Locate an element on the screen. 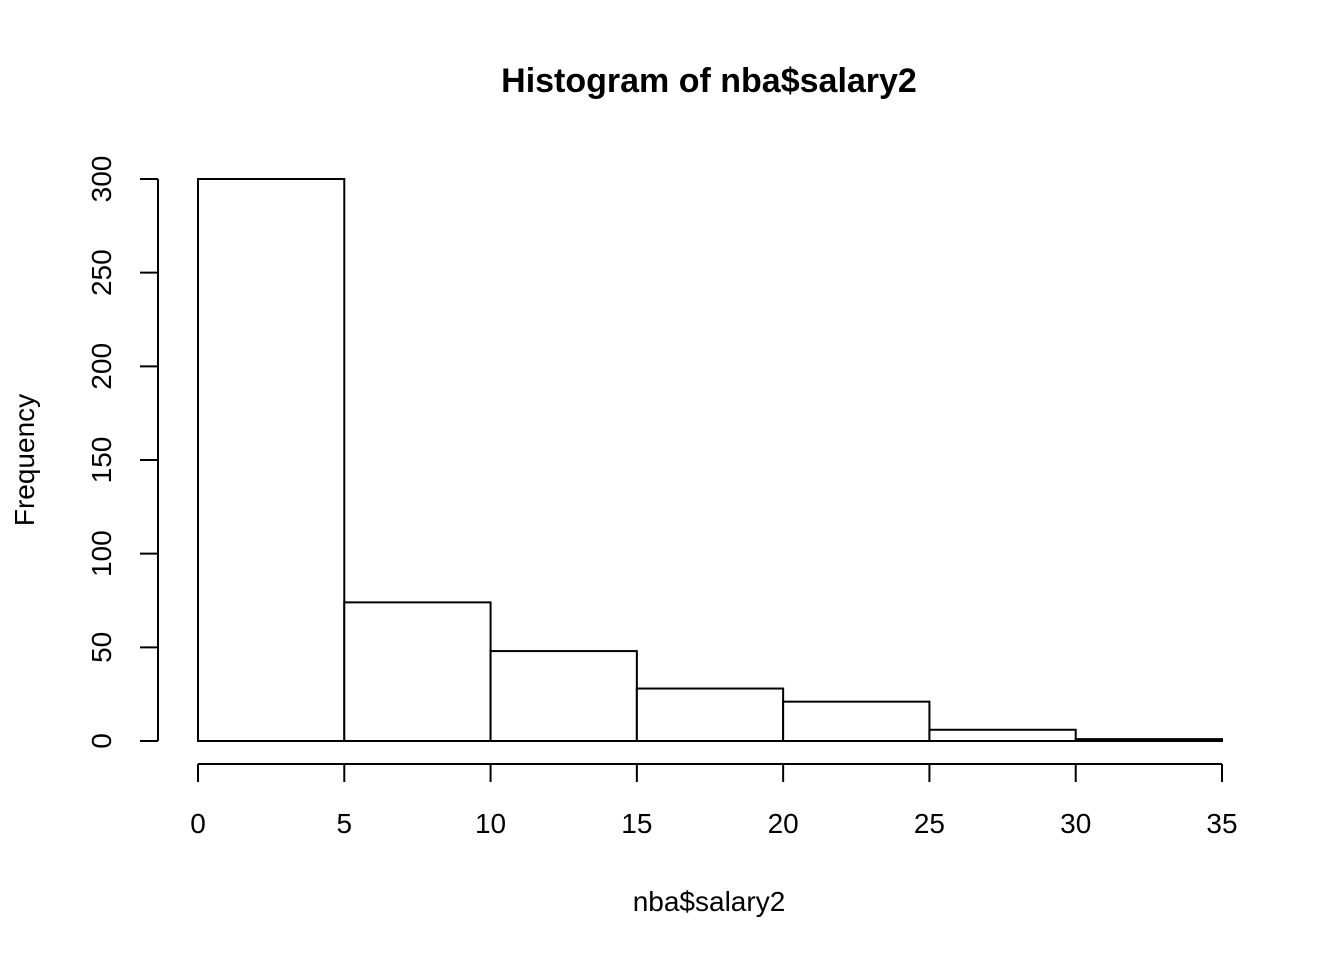 Image resolution: width=1344 pixels, height=960 pixels. x-tick-label-5: 25 is located at coordinates (929, 823).